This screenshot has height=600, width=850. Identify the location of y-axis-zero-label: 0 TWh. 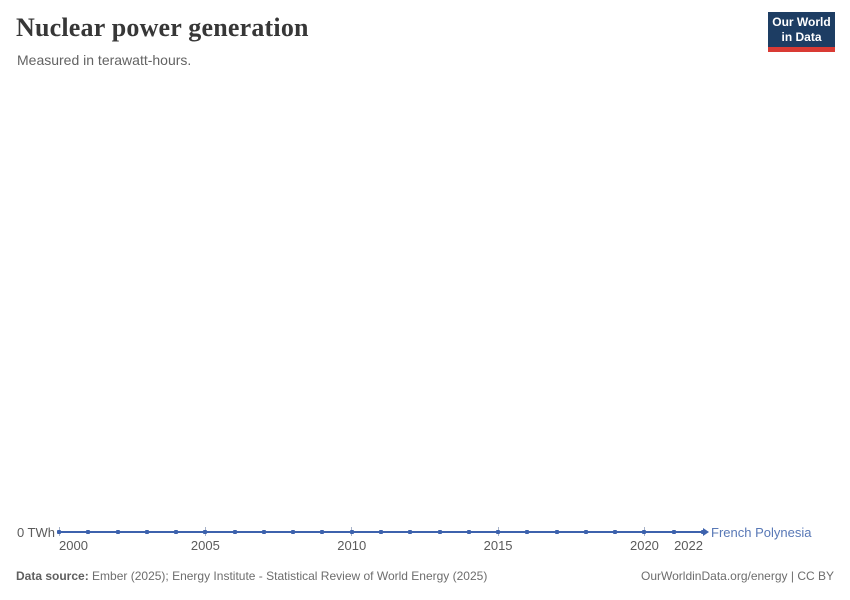
(35, 532).